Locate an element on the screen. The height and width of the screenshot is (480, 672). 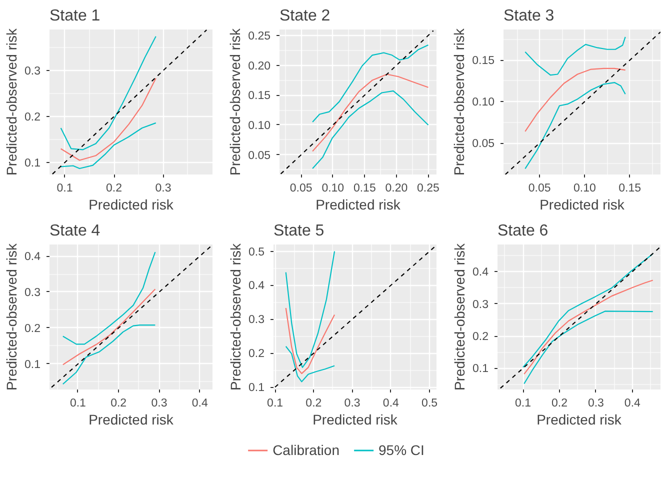
x-tick-label: 0.20 is located at coordinates (396, 188).